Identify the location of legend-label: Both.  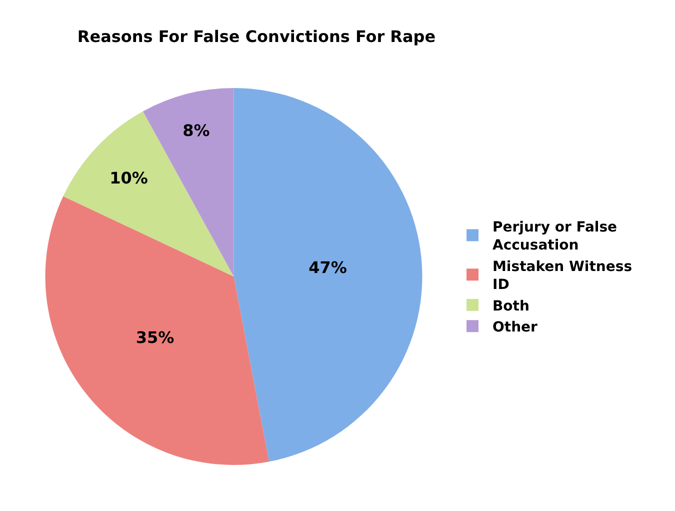
(511, 306).